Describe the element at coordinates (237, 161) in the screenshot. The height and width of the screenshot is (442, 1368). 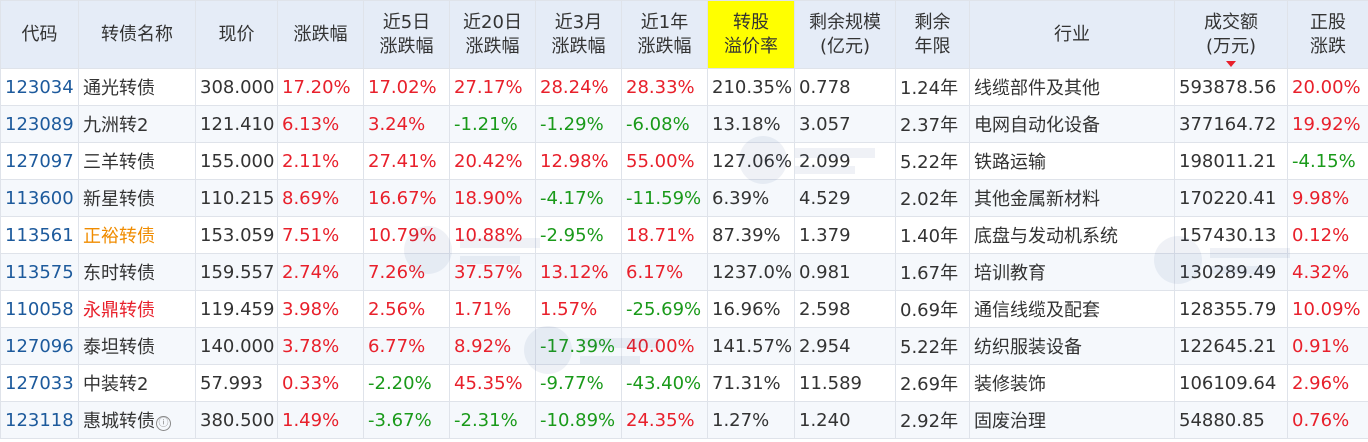
I see `price-text: 155.000` at that location.